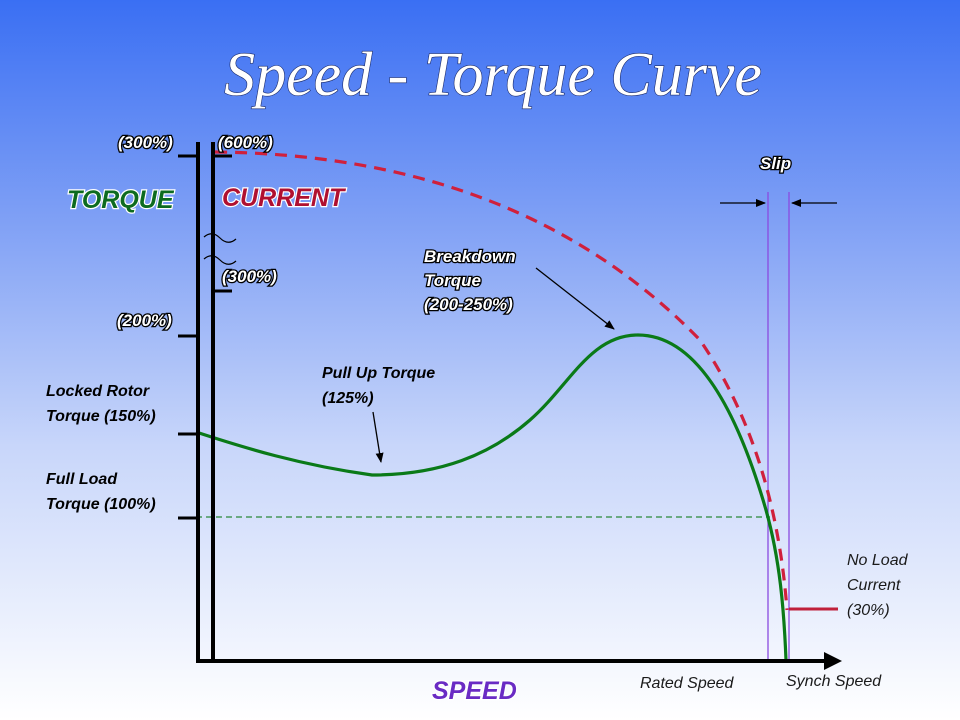 The height and width of the screenshot is (720, 960). Describe the element at coordinates (452, 280) in the screenshot. I see `breakdown-label-line-2: Torque` at that location.